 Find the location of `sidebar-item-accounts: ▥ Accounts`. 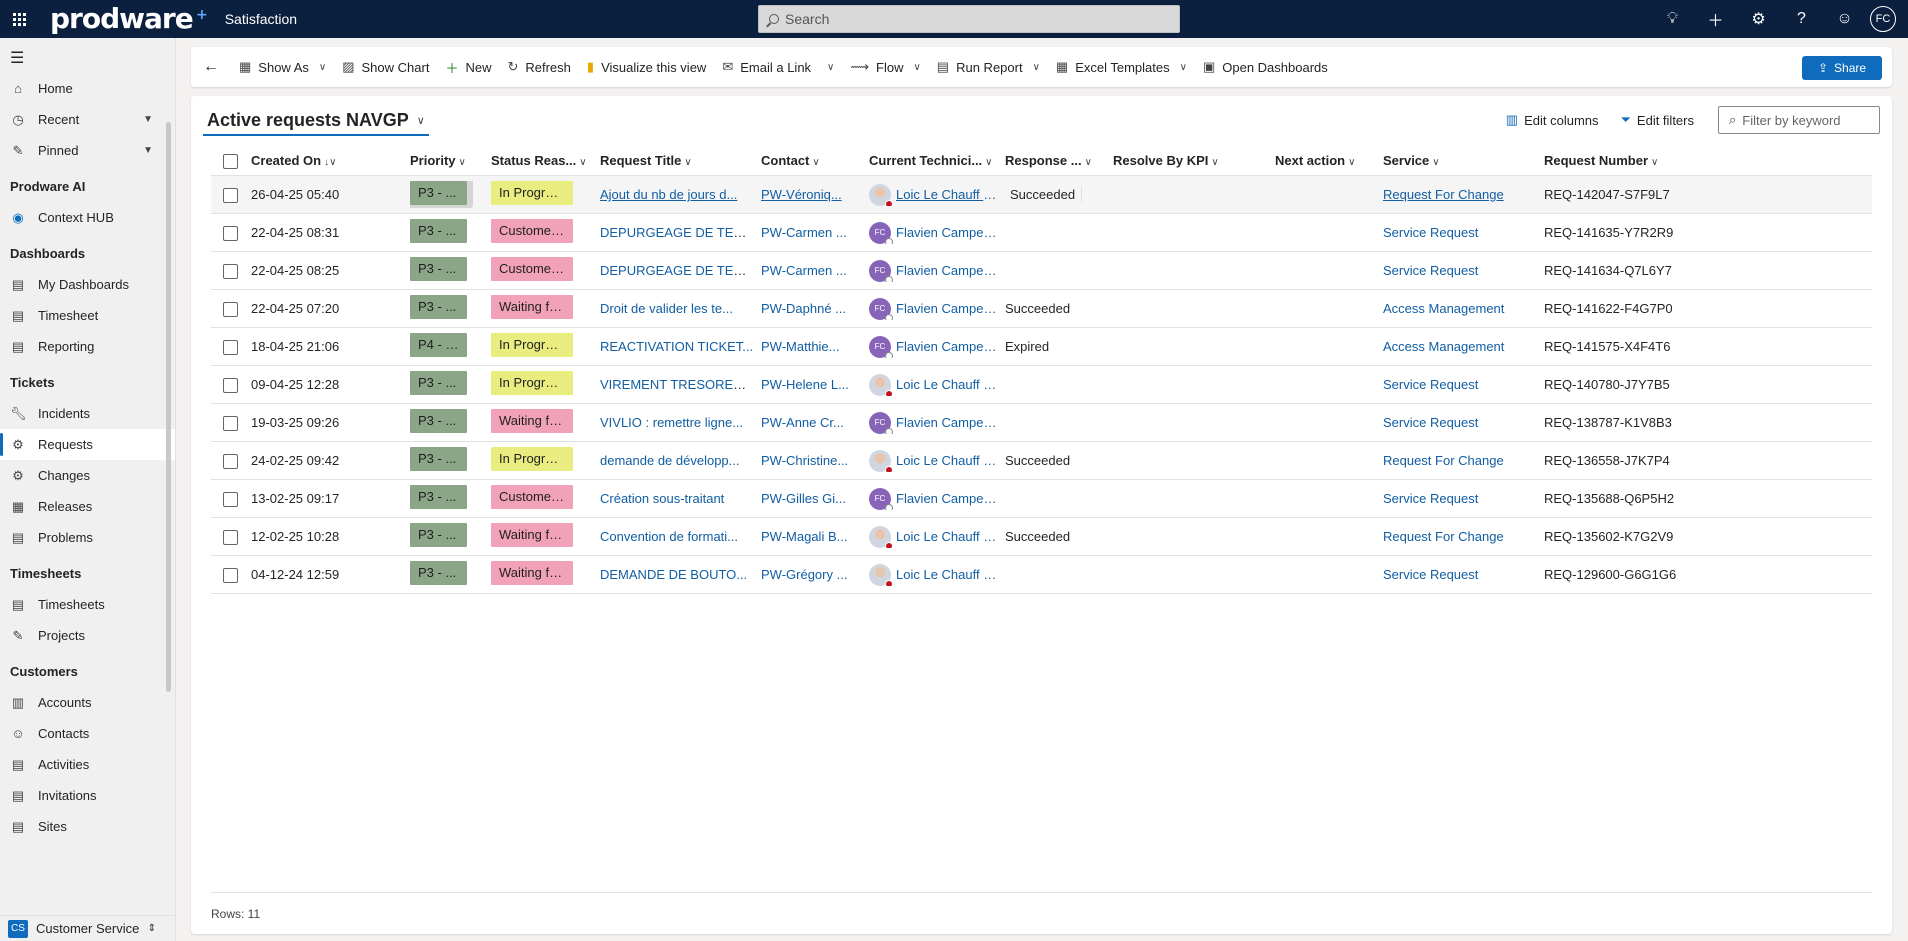

sidebar-item-accounts: ▥ Accounts is located at coordinates (51, 702).